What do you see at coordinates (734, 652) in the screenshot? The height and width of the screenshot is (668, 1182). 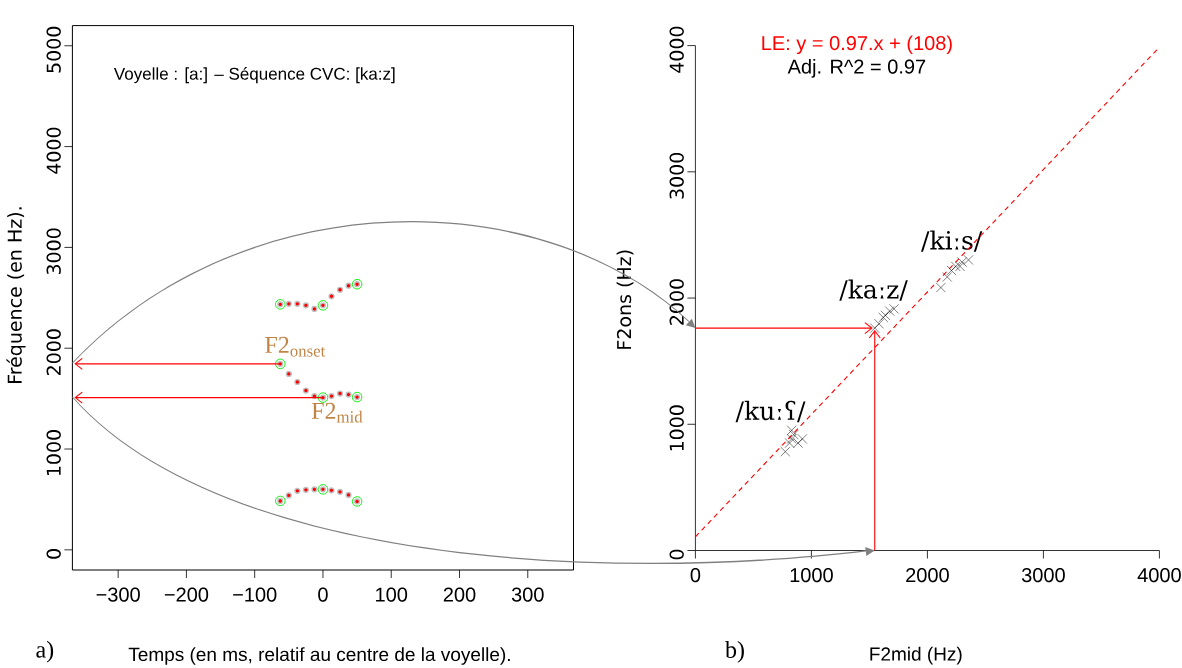 I see `text: b)` at bounding box center [734, 652].